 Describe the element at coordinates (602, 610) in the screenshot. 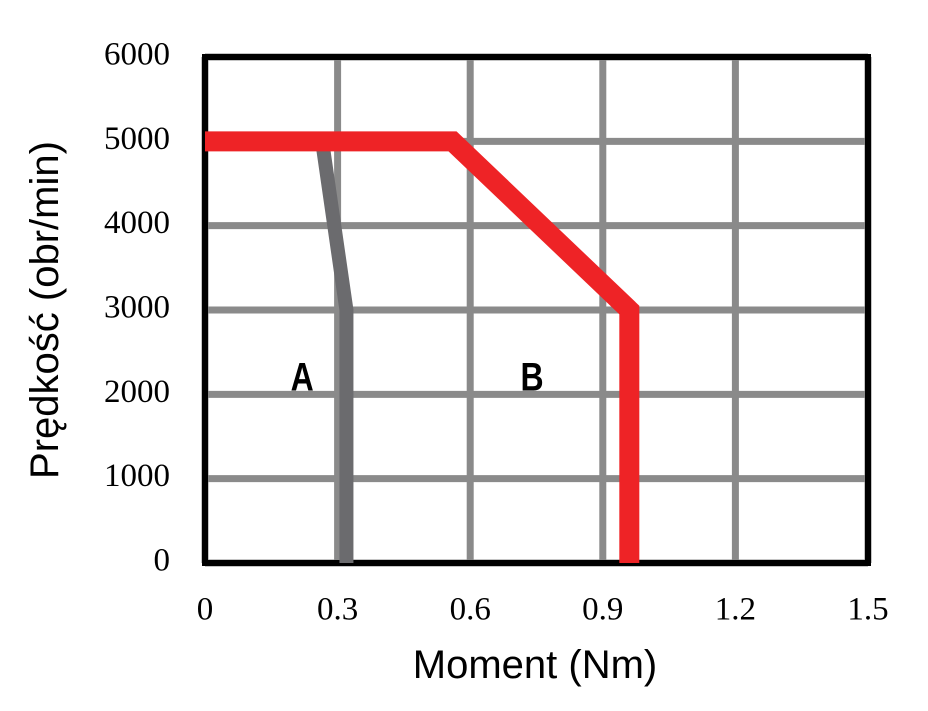

I see `x-tick-label: 0.9` at that location.